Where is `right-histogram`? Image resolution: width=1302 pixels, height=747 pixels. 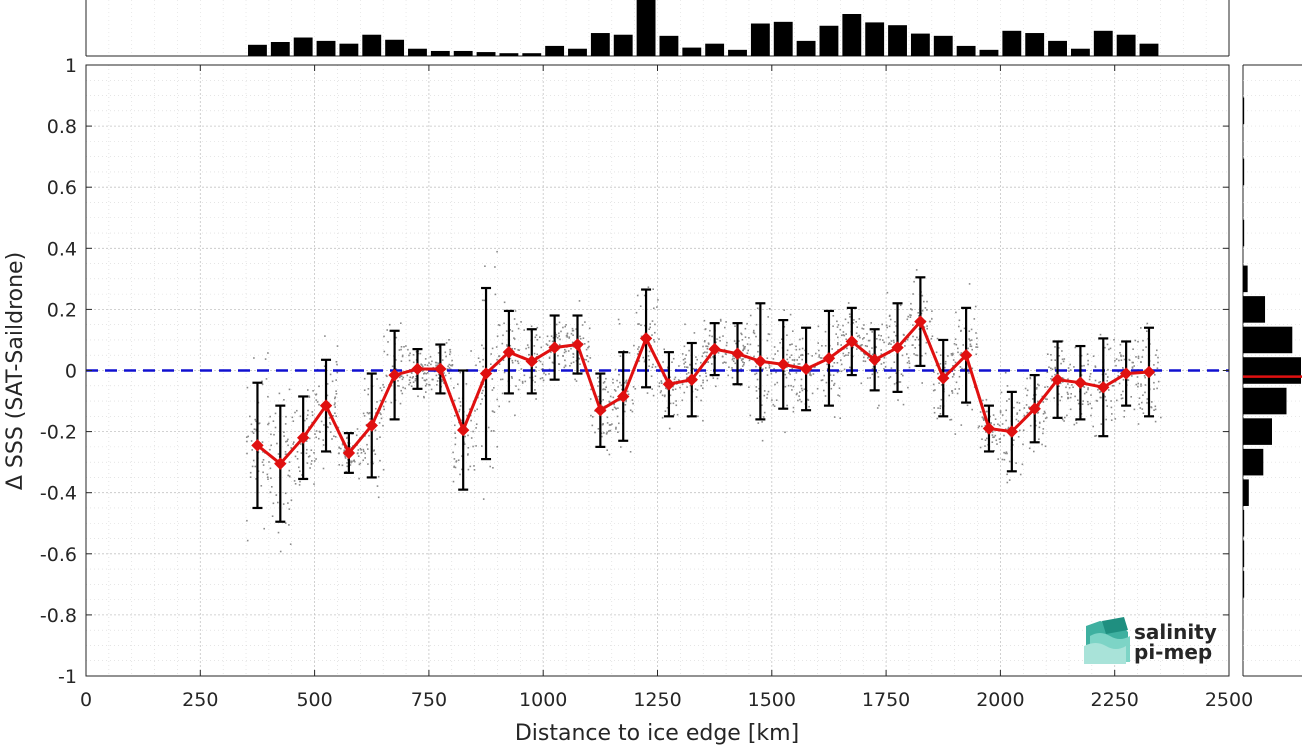
right-histogram is located at coordinates (1272, 370).